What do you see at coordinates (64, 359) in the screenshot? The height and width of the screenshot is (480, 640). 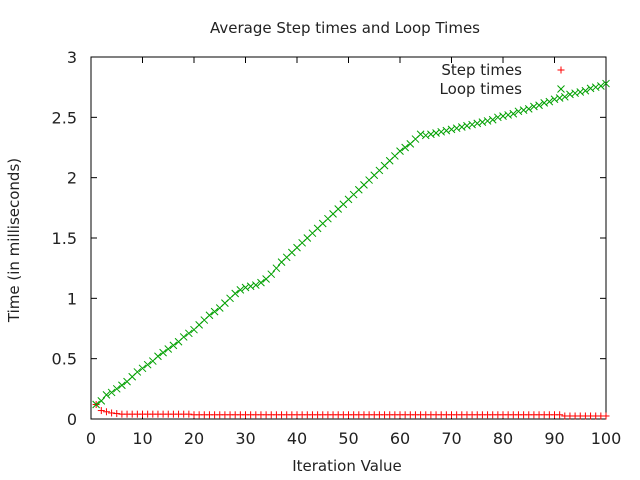 I see `y-tick-label: 0.5` at bounding box center [64, 359].